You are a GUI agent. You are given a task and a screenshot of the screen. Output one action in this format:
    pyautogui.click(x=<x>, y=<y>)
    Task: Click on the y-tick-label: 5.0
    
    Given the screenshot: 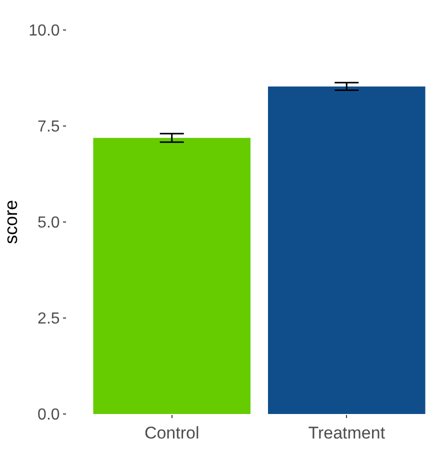 What is the action you would take?
    pyautogui.click(x=49, y=223)
    